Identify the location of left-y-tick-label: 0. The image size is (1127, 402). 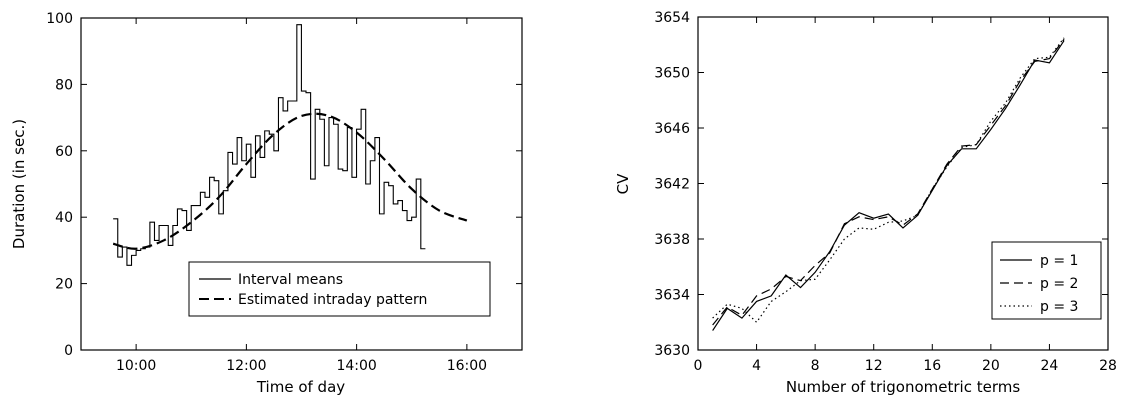
(68, 351).